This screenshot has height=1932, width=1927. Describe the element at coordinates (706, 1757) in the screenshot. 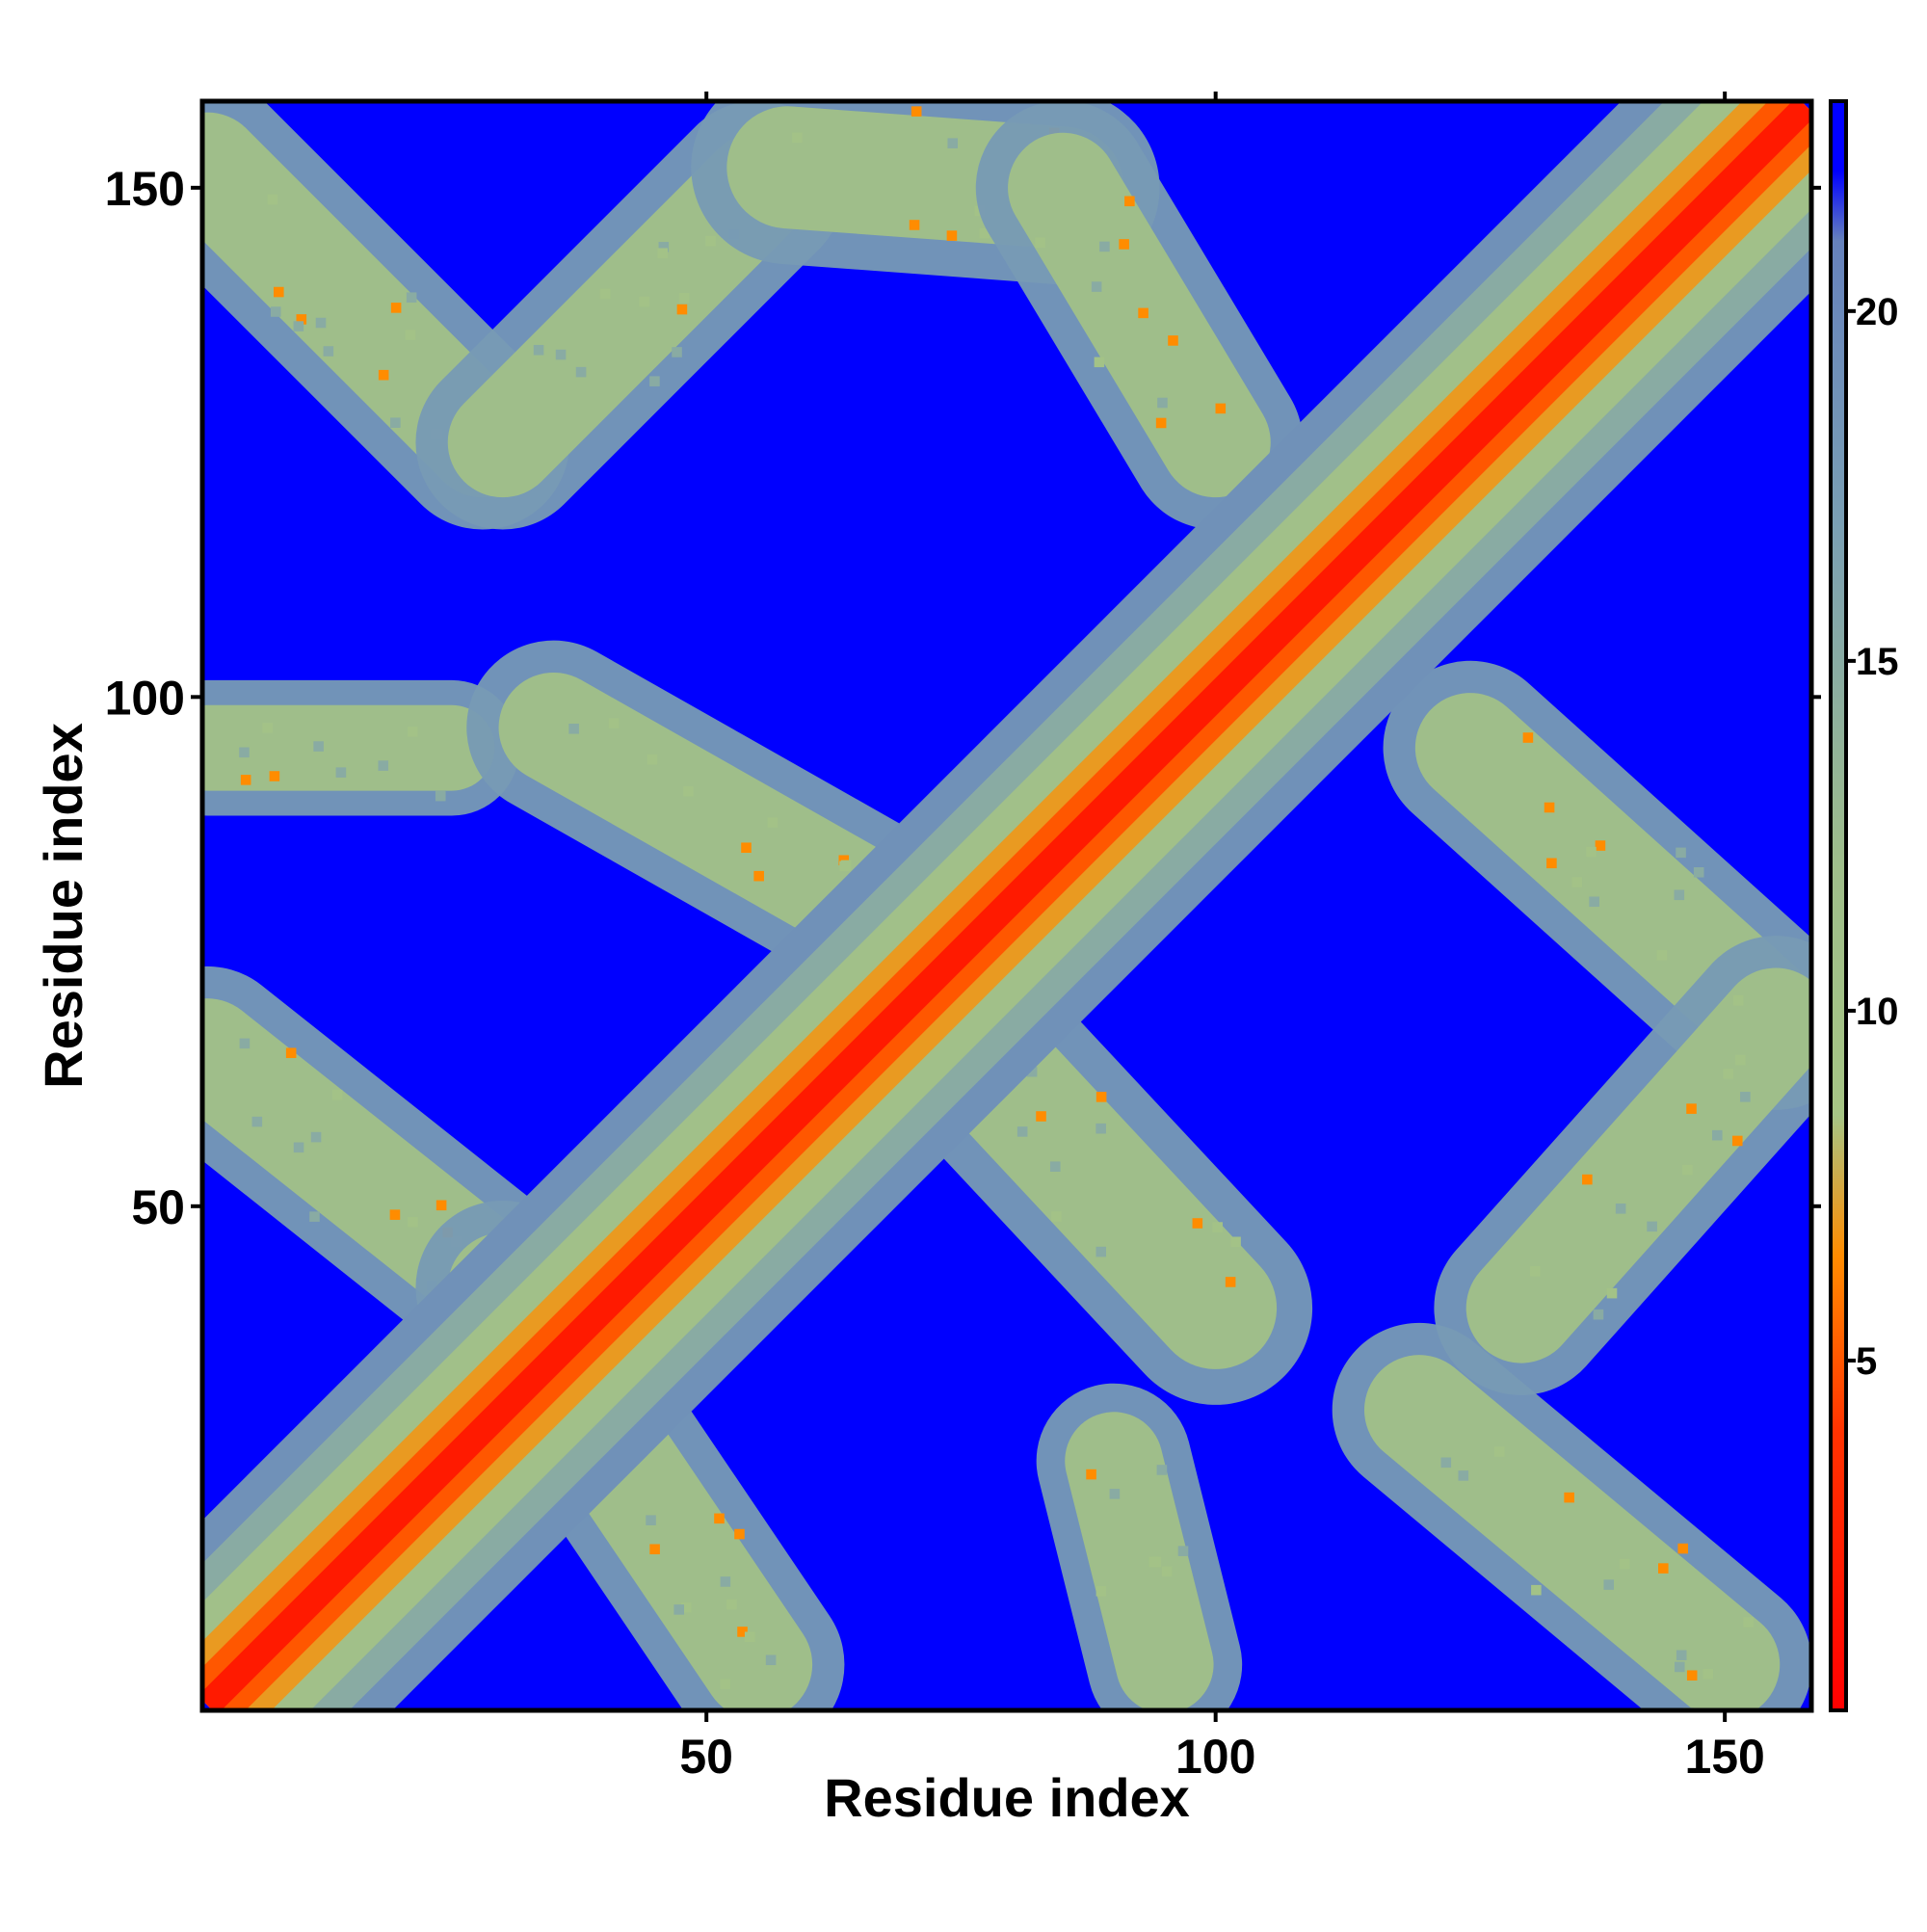

I see `x-tick-label: 50` at that location.